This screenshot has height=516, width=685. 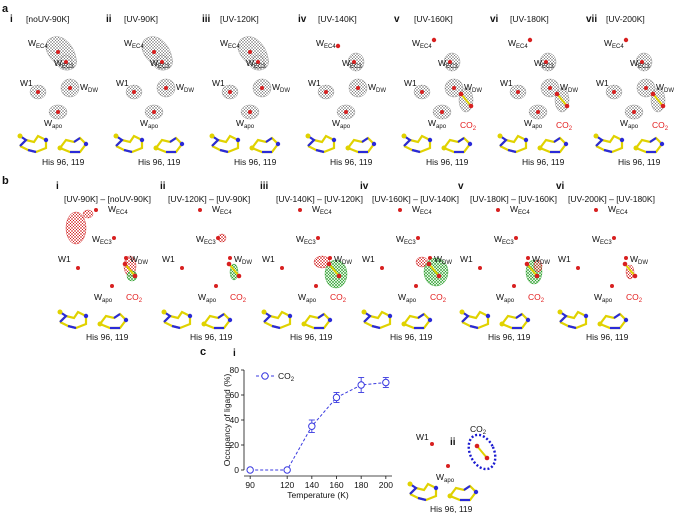 I want to click on panel-b-letter: b, so click(x=5, y=181).